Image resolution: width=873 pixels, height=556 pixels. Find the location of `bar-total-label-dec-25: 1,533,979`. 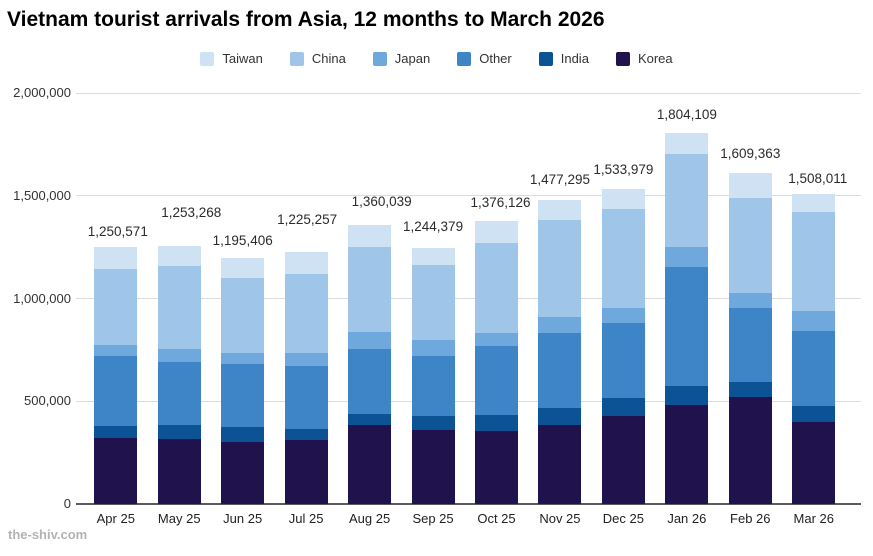

bar-total-label-dec-25: 1,533,979 is located at coordinates (623, 169).